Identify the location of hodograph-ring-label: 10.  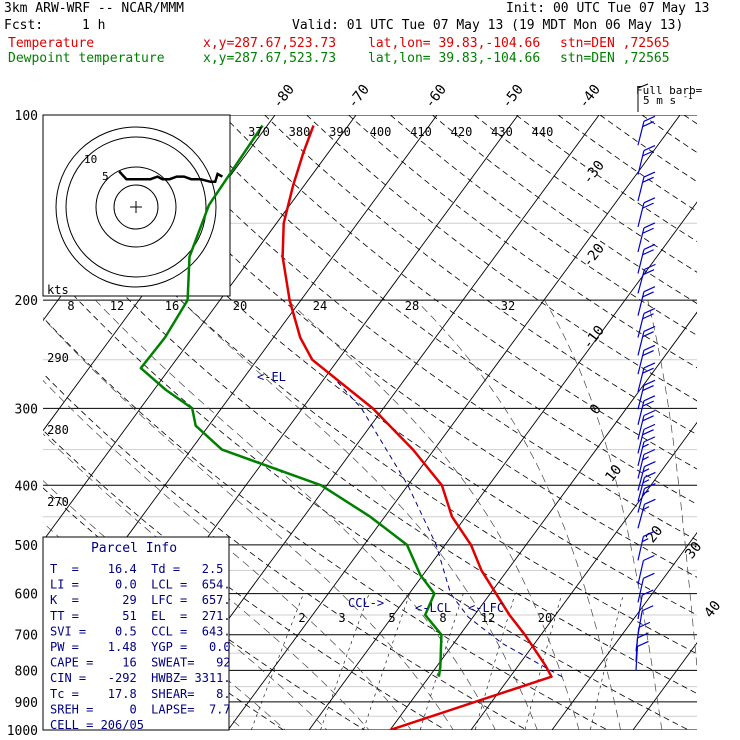
(90, 159).